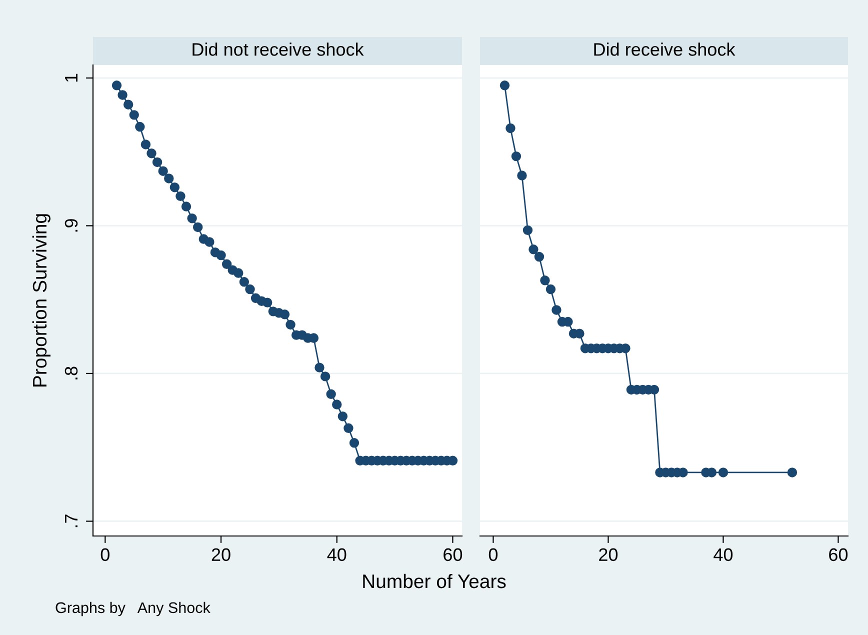 The height and width of the screenshot is (635, 868). I want to click on text: Graphs by Any Shock, so click(133, 609).